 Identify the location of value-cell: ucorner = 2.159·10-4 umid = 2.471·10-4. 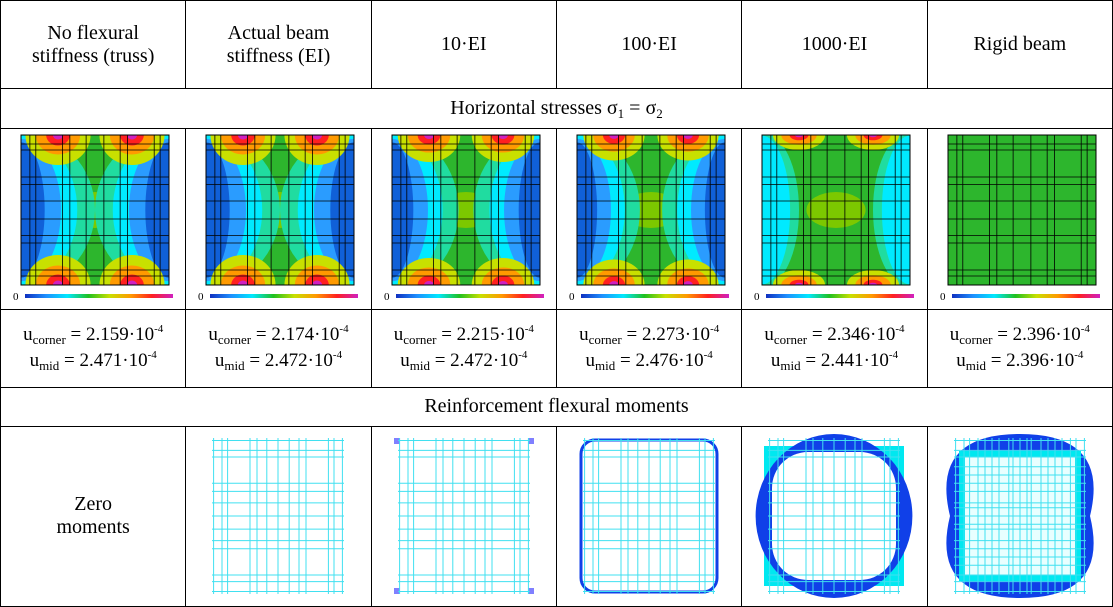
(93, 348).